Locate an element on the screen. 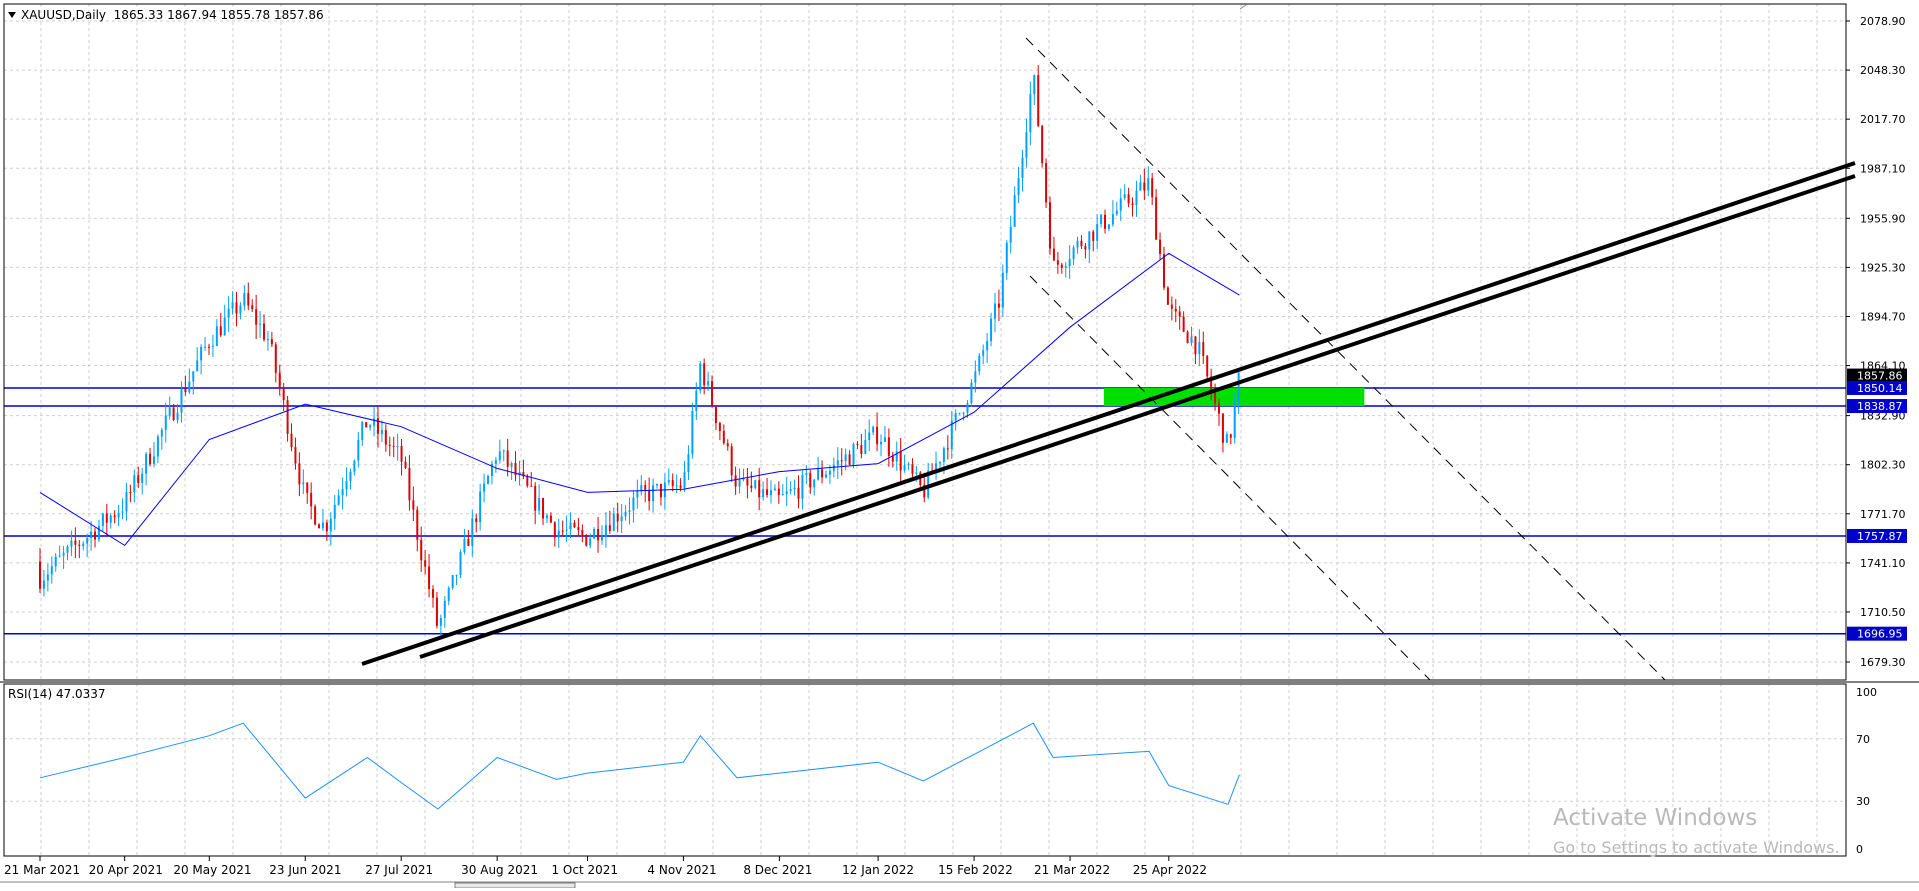 The width and height of the screenshot is (1919, 891). price-tick-label: 1925.30 is located at coordinates (1883, 267).